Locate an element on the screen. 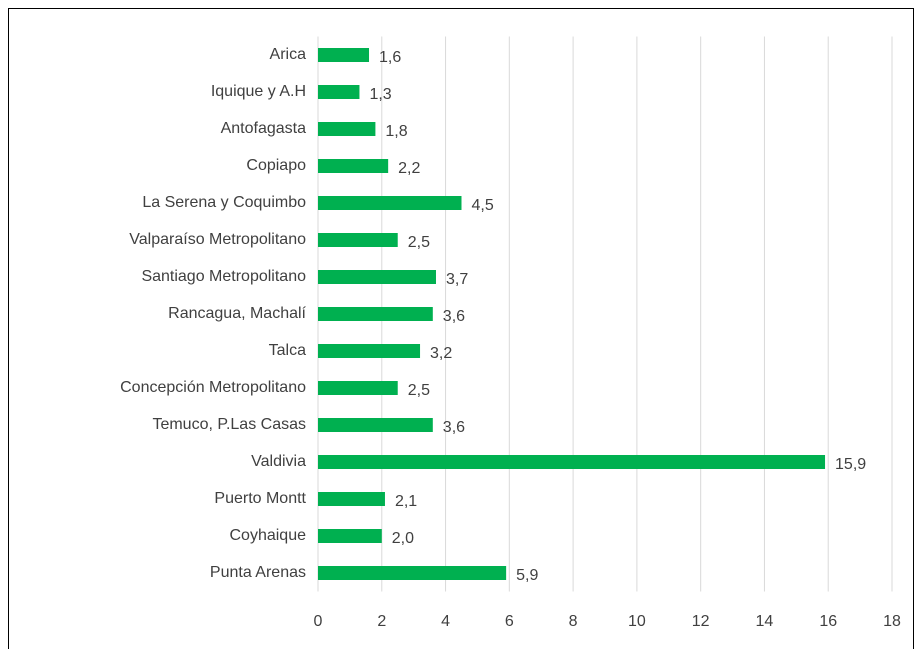  x-tick-label: 18 is located at coordinates (892, 621).